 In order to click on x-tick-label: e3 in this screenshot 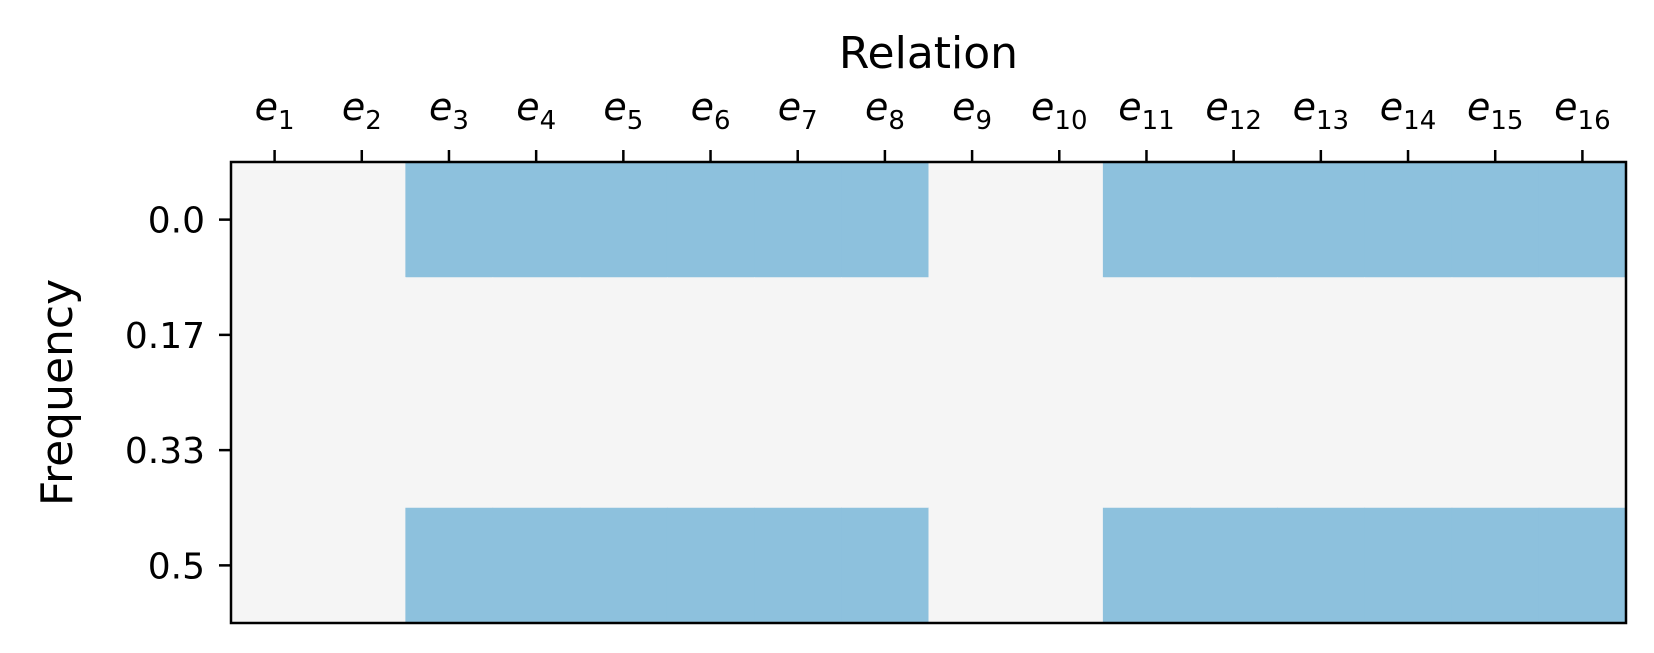, I will do `click(449, 110)`.